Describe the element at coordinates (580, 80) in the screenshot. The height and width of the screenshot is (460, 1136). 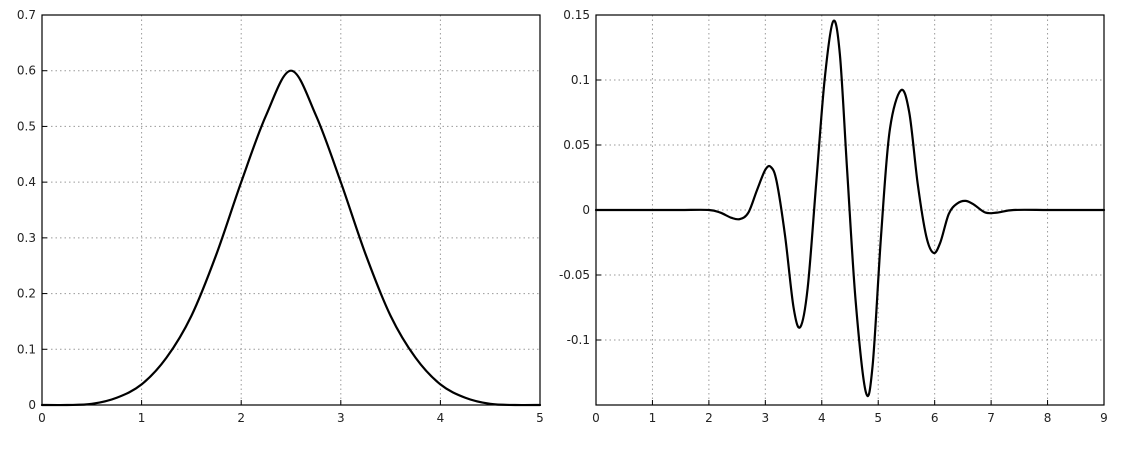
I see `right-y-tick-label: 0.1` at that location.